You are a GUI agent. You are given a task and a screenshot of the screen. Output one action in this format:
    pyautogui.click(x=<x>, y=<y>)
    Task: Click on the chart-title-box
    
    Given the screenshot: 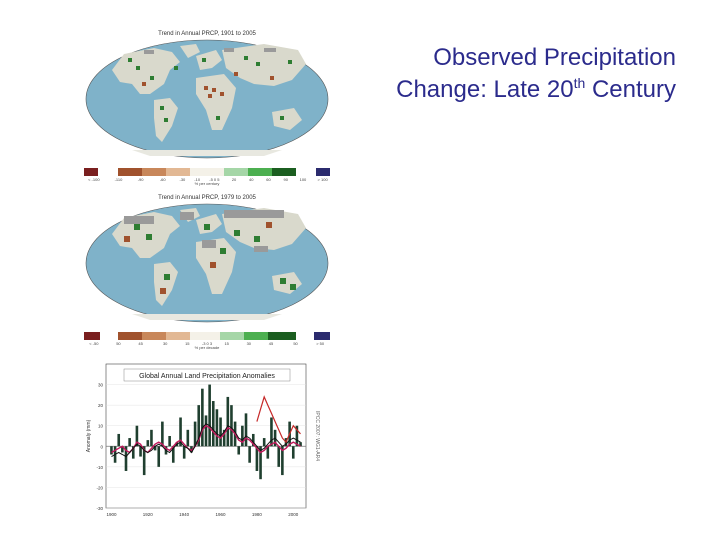 What is the action you would take?
    pyautogui.click(x=207, y=375)
    